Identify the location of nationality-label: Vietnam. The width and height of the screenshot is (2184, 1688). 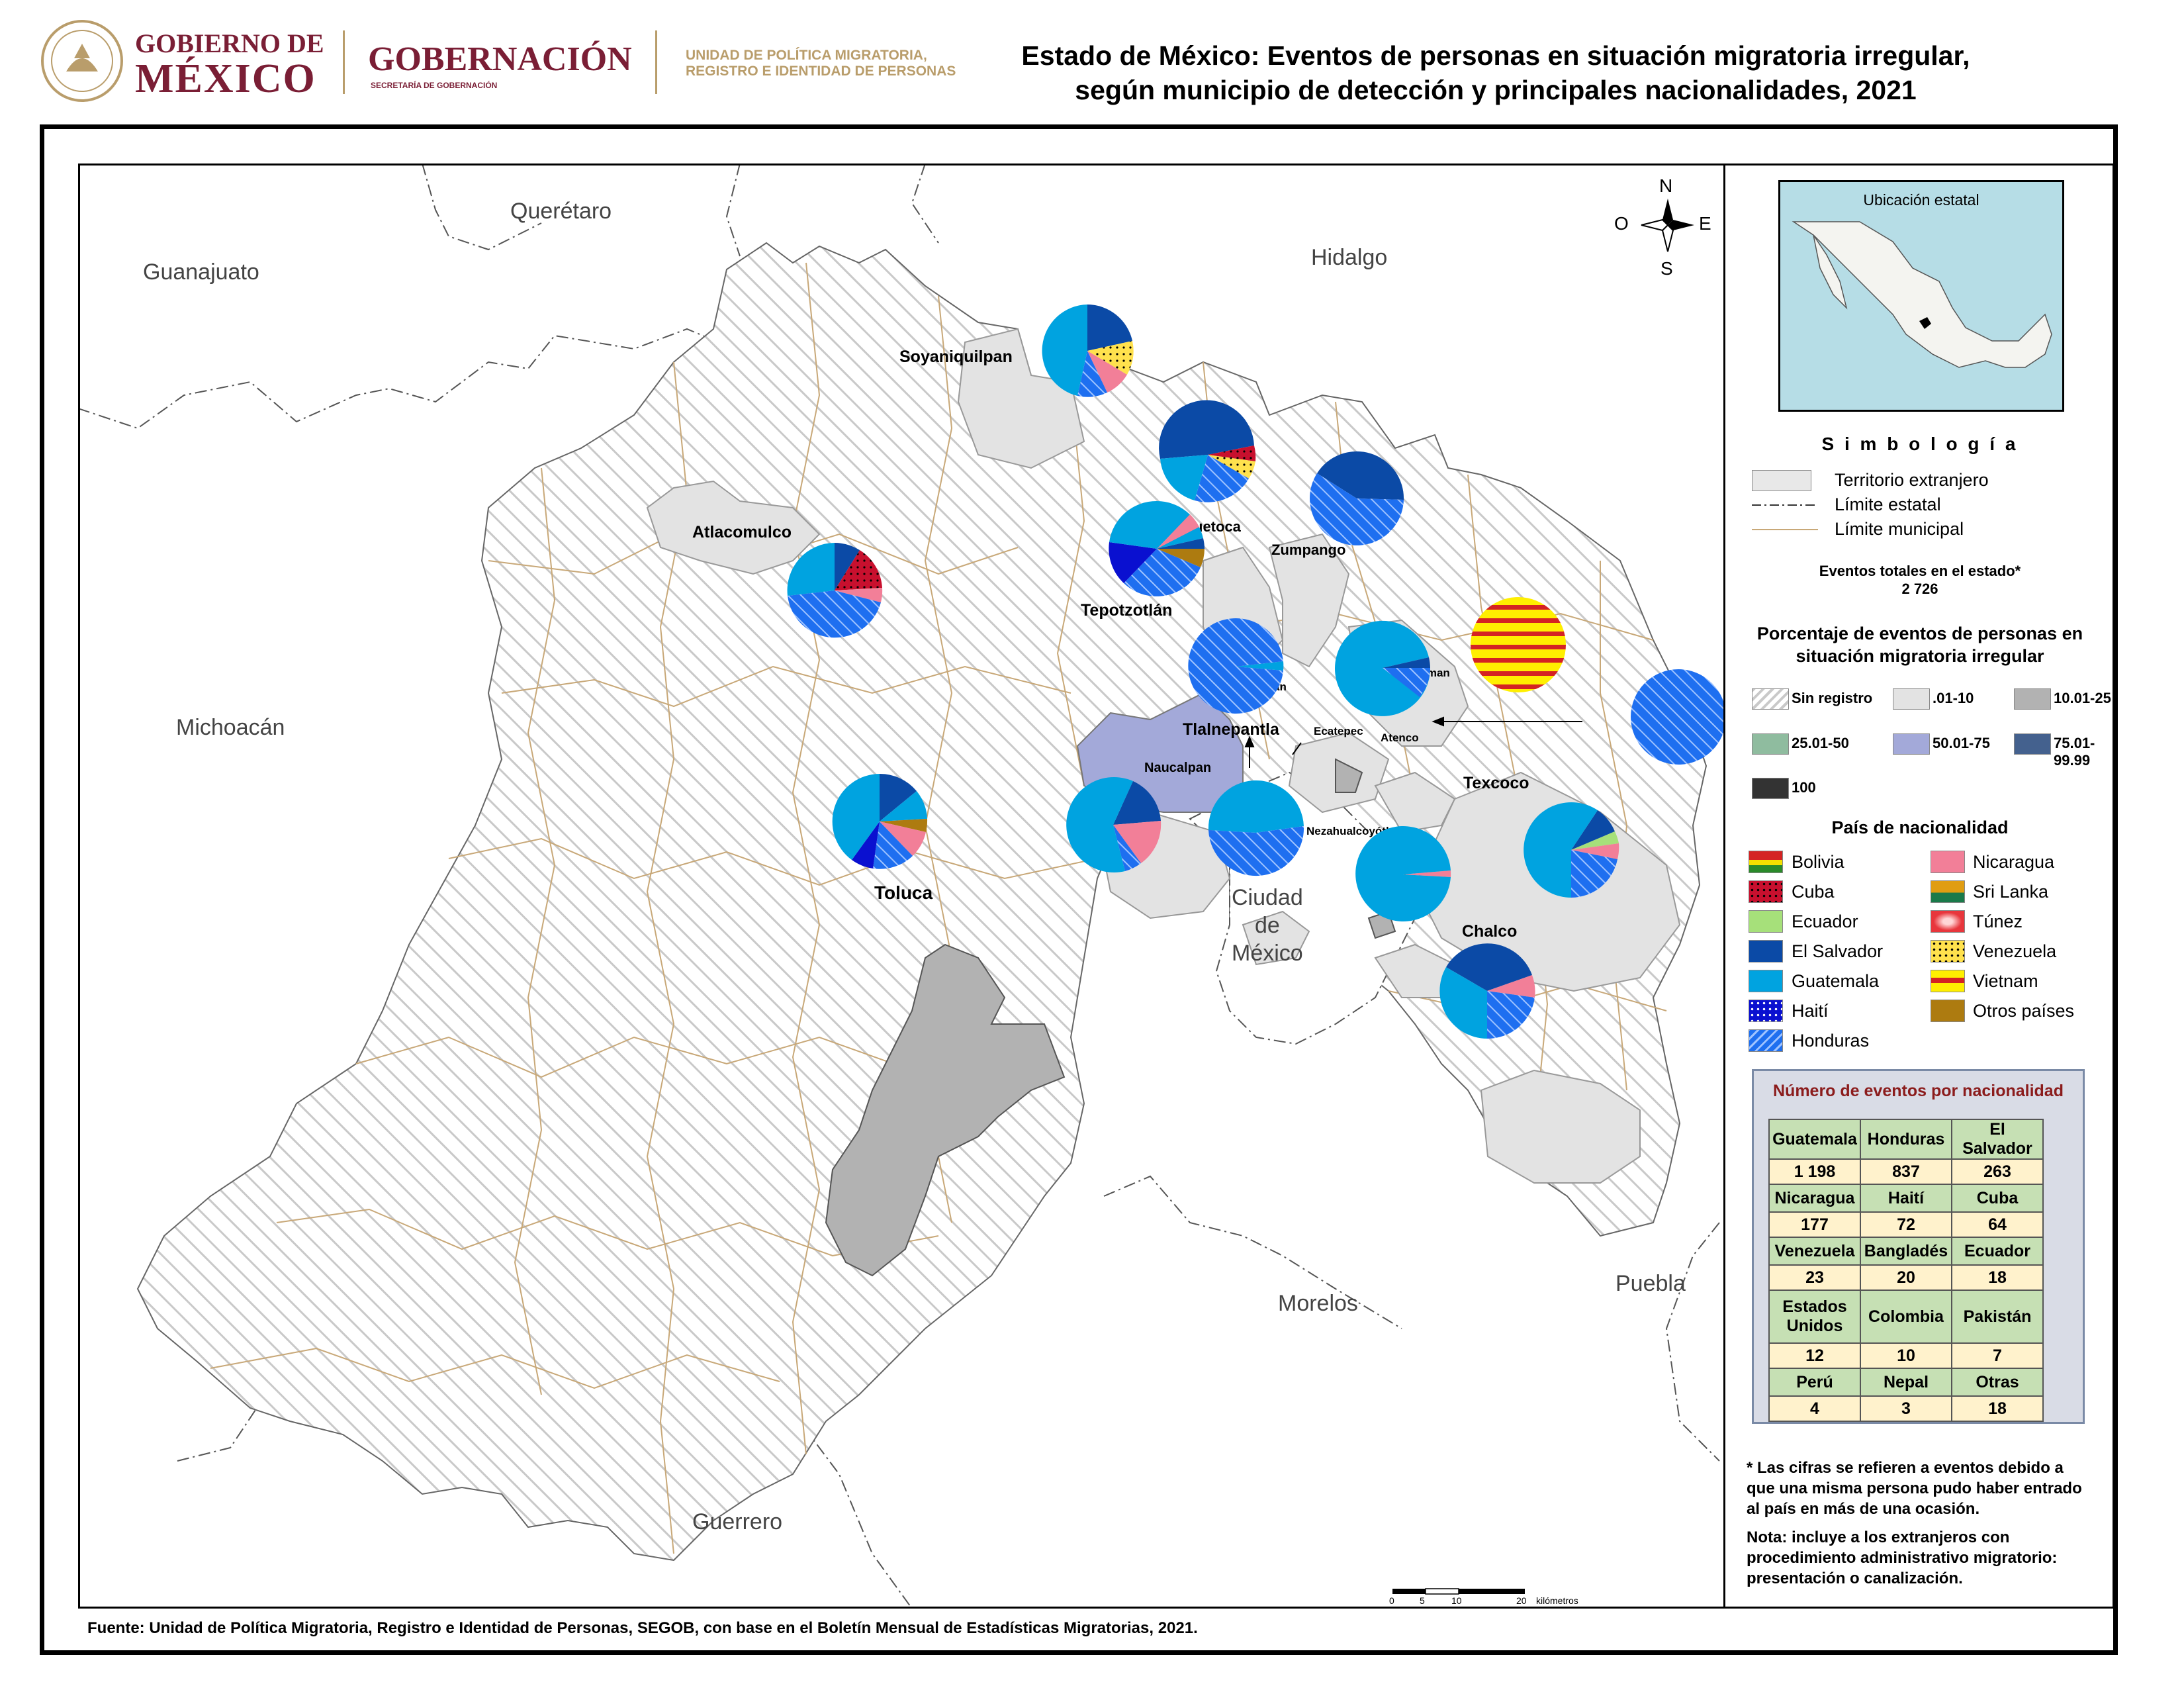
(2005, 981).